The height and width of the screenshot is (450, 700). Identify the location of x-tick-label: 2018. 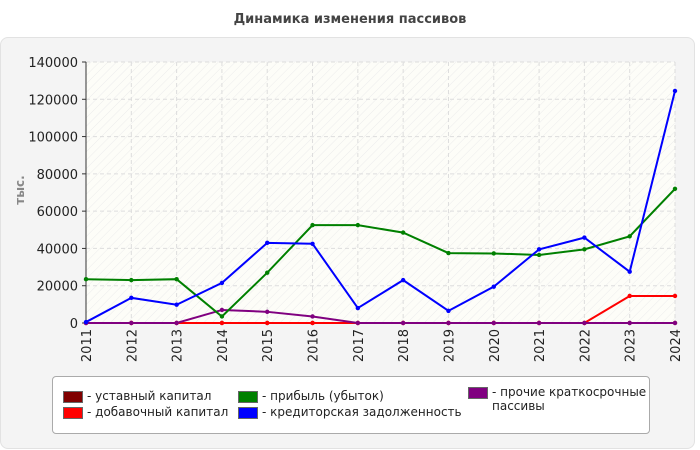
(404, 345).